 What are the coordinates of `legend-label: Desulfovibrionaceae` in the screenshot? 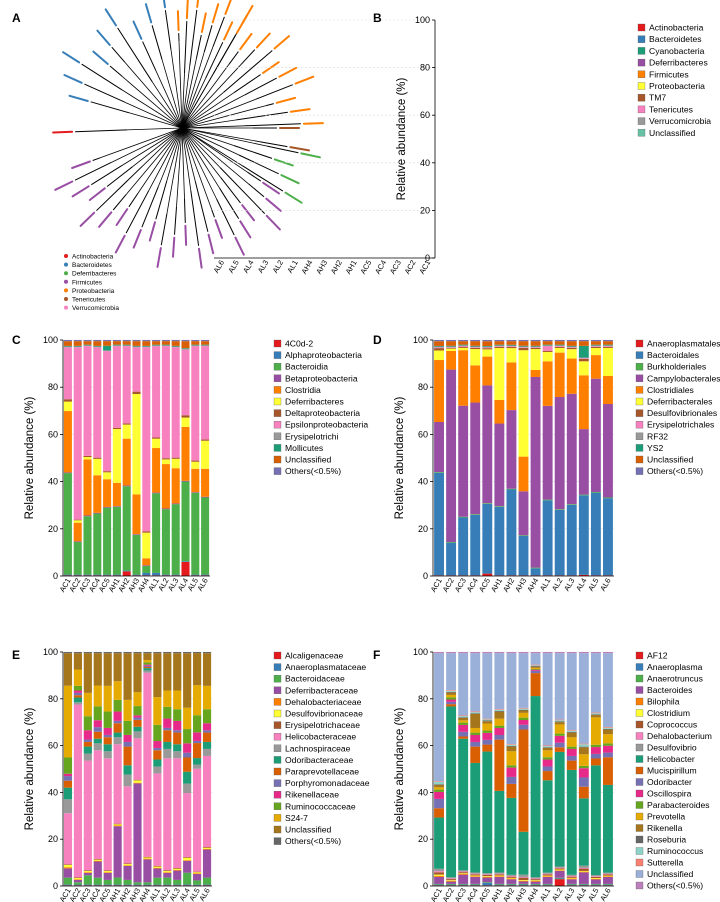 It's located at (324, 714).